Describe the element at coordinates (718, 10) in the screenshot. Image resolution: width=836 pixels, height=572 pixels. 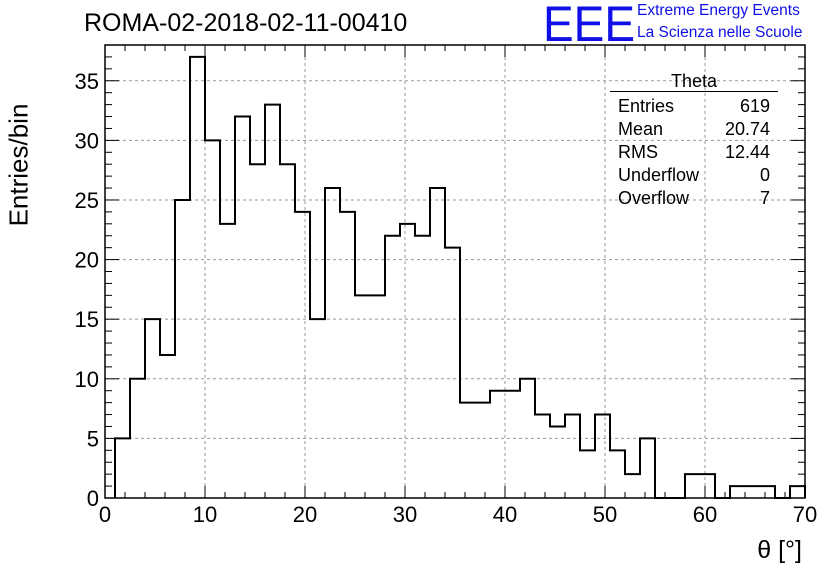
I see `logo-text-line1: Extreme Energy Events` at that location.